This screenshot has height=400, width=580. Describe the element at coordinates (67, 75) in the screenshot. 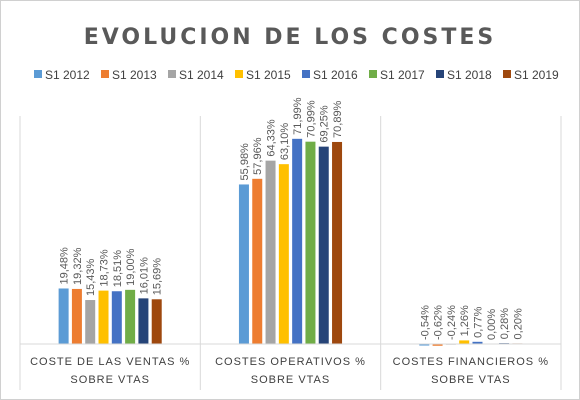

I see `legend-label: S1 2012` at that location.